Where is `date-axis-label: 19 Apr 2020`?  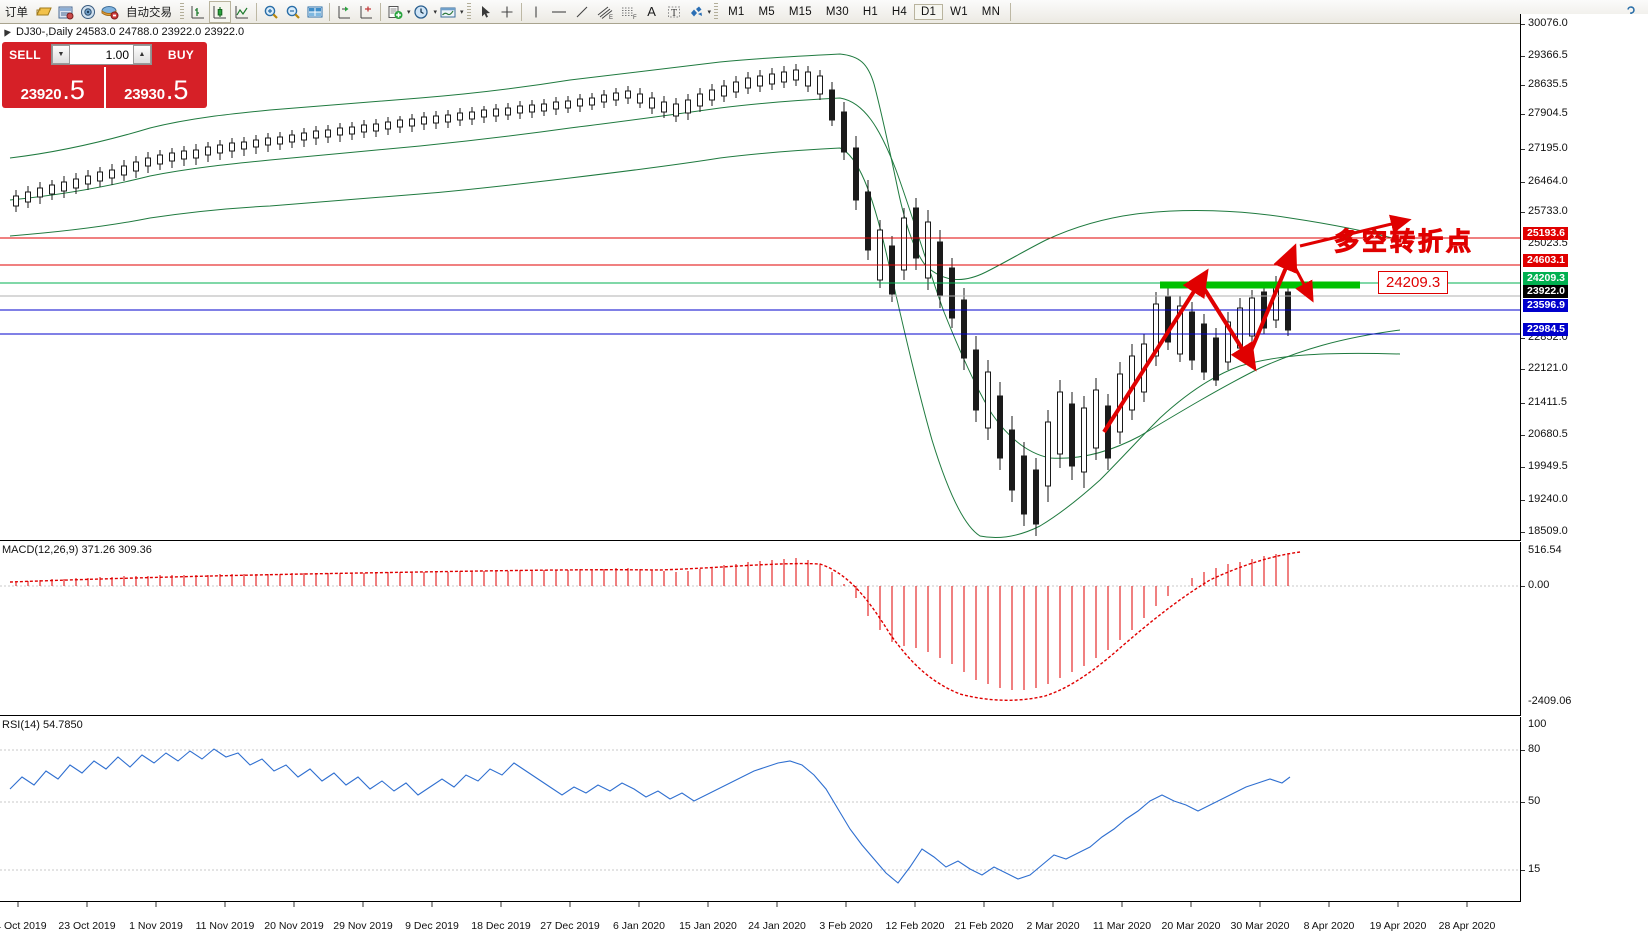
date-axis-label: 19 Apr 2020 is located at coordinates (1398, 926).